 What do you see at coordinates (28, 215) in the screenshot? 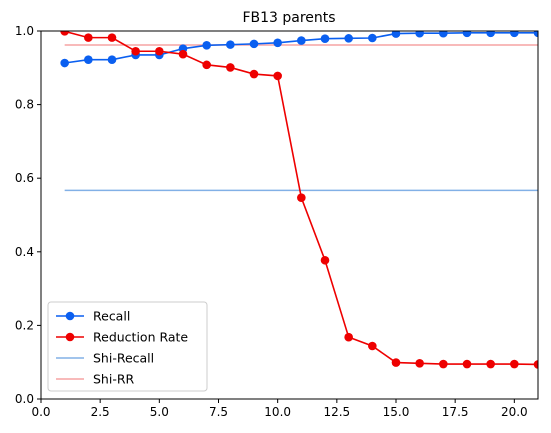
I see `y-axis: 0.0 0.2 0.4 0.6 0.8 1.0` at bounding box center [28, 215].